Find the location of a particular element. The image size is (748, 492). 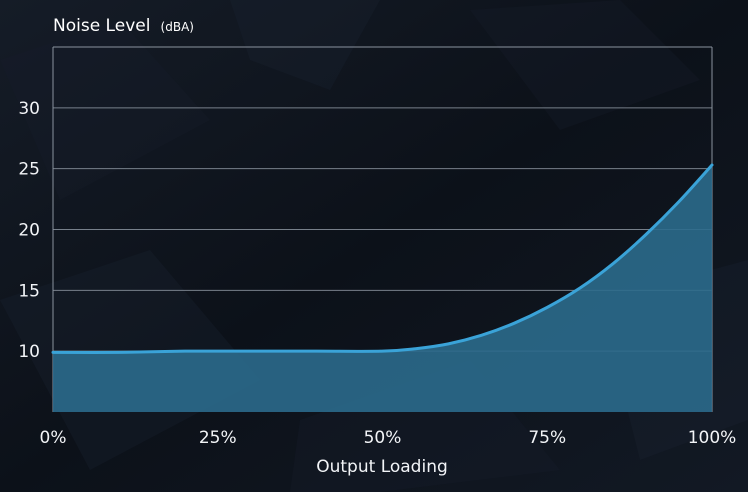

y-tick-label: 30 is located at coordinates (29, 109).